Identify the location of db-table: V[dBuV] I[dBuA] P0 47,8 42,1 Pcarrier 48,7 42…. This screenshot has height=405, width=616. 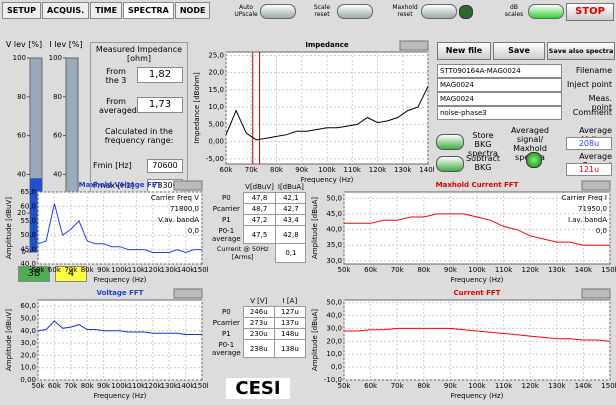
(258, 222).